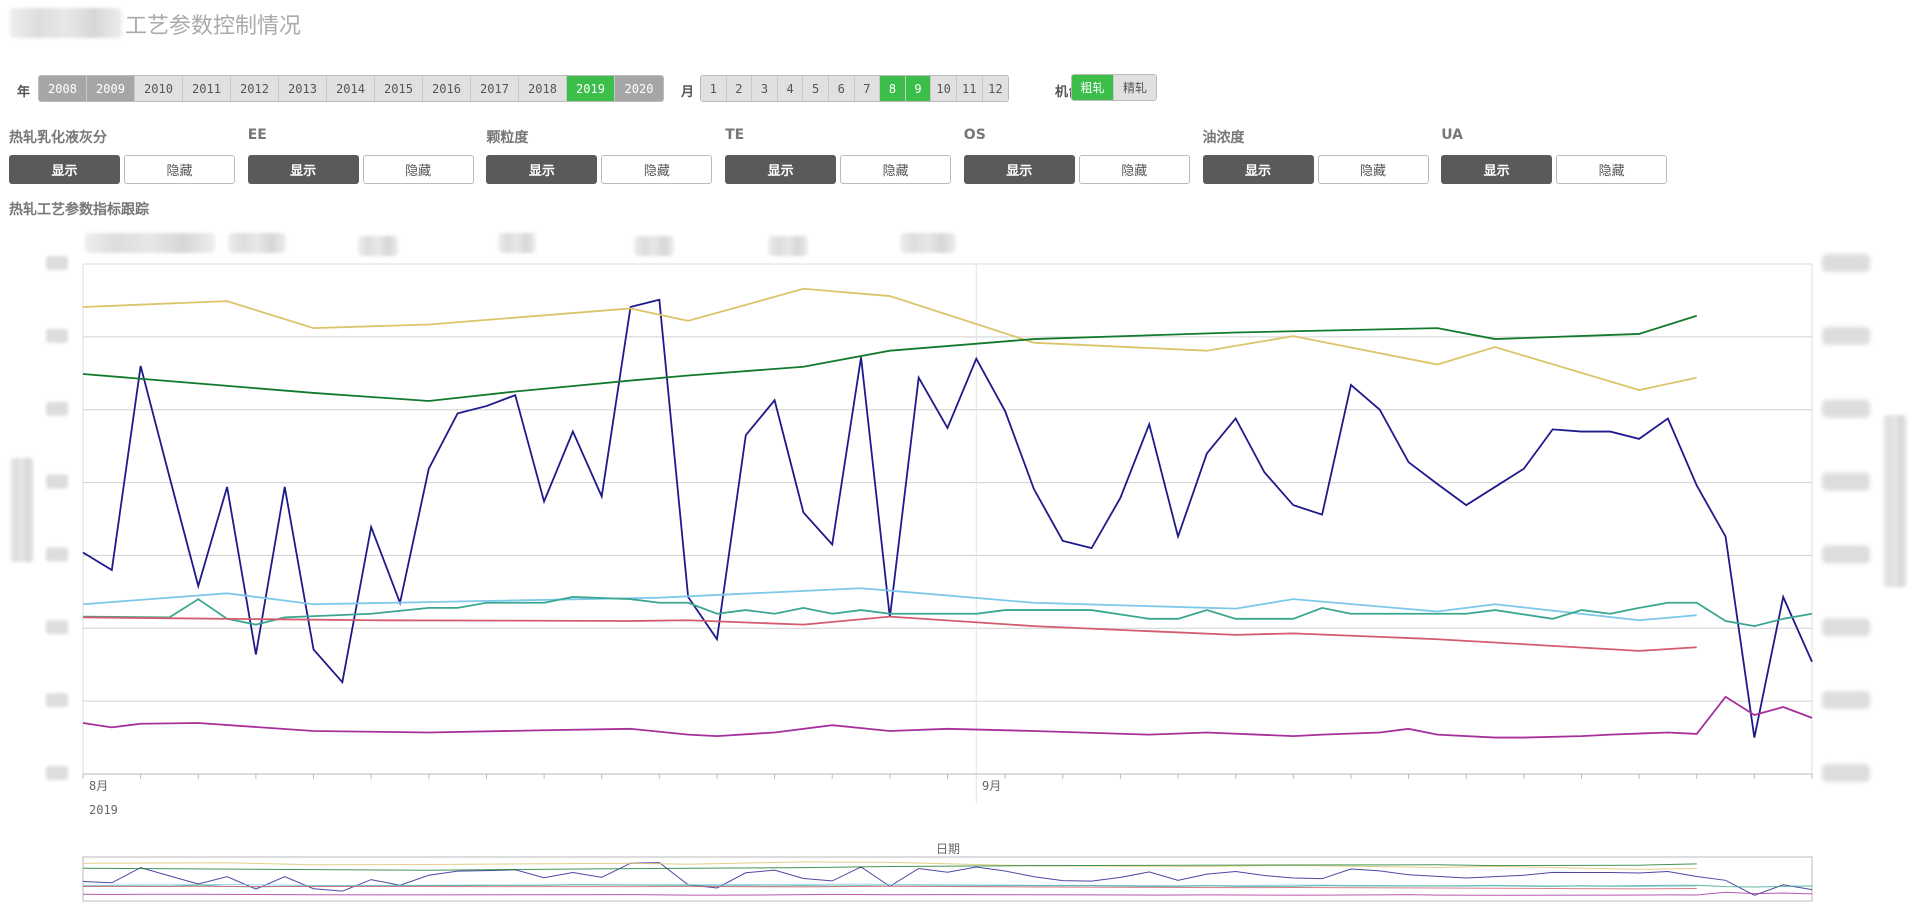 The height and width of the screenshot is (910, 1917). Describe the element at coordinates (974, 135) in the screenshot. I see `param-label: OS` at that location.